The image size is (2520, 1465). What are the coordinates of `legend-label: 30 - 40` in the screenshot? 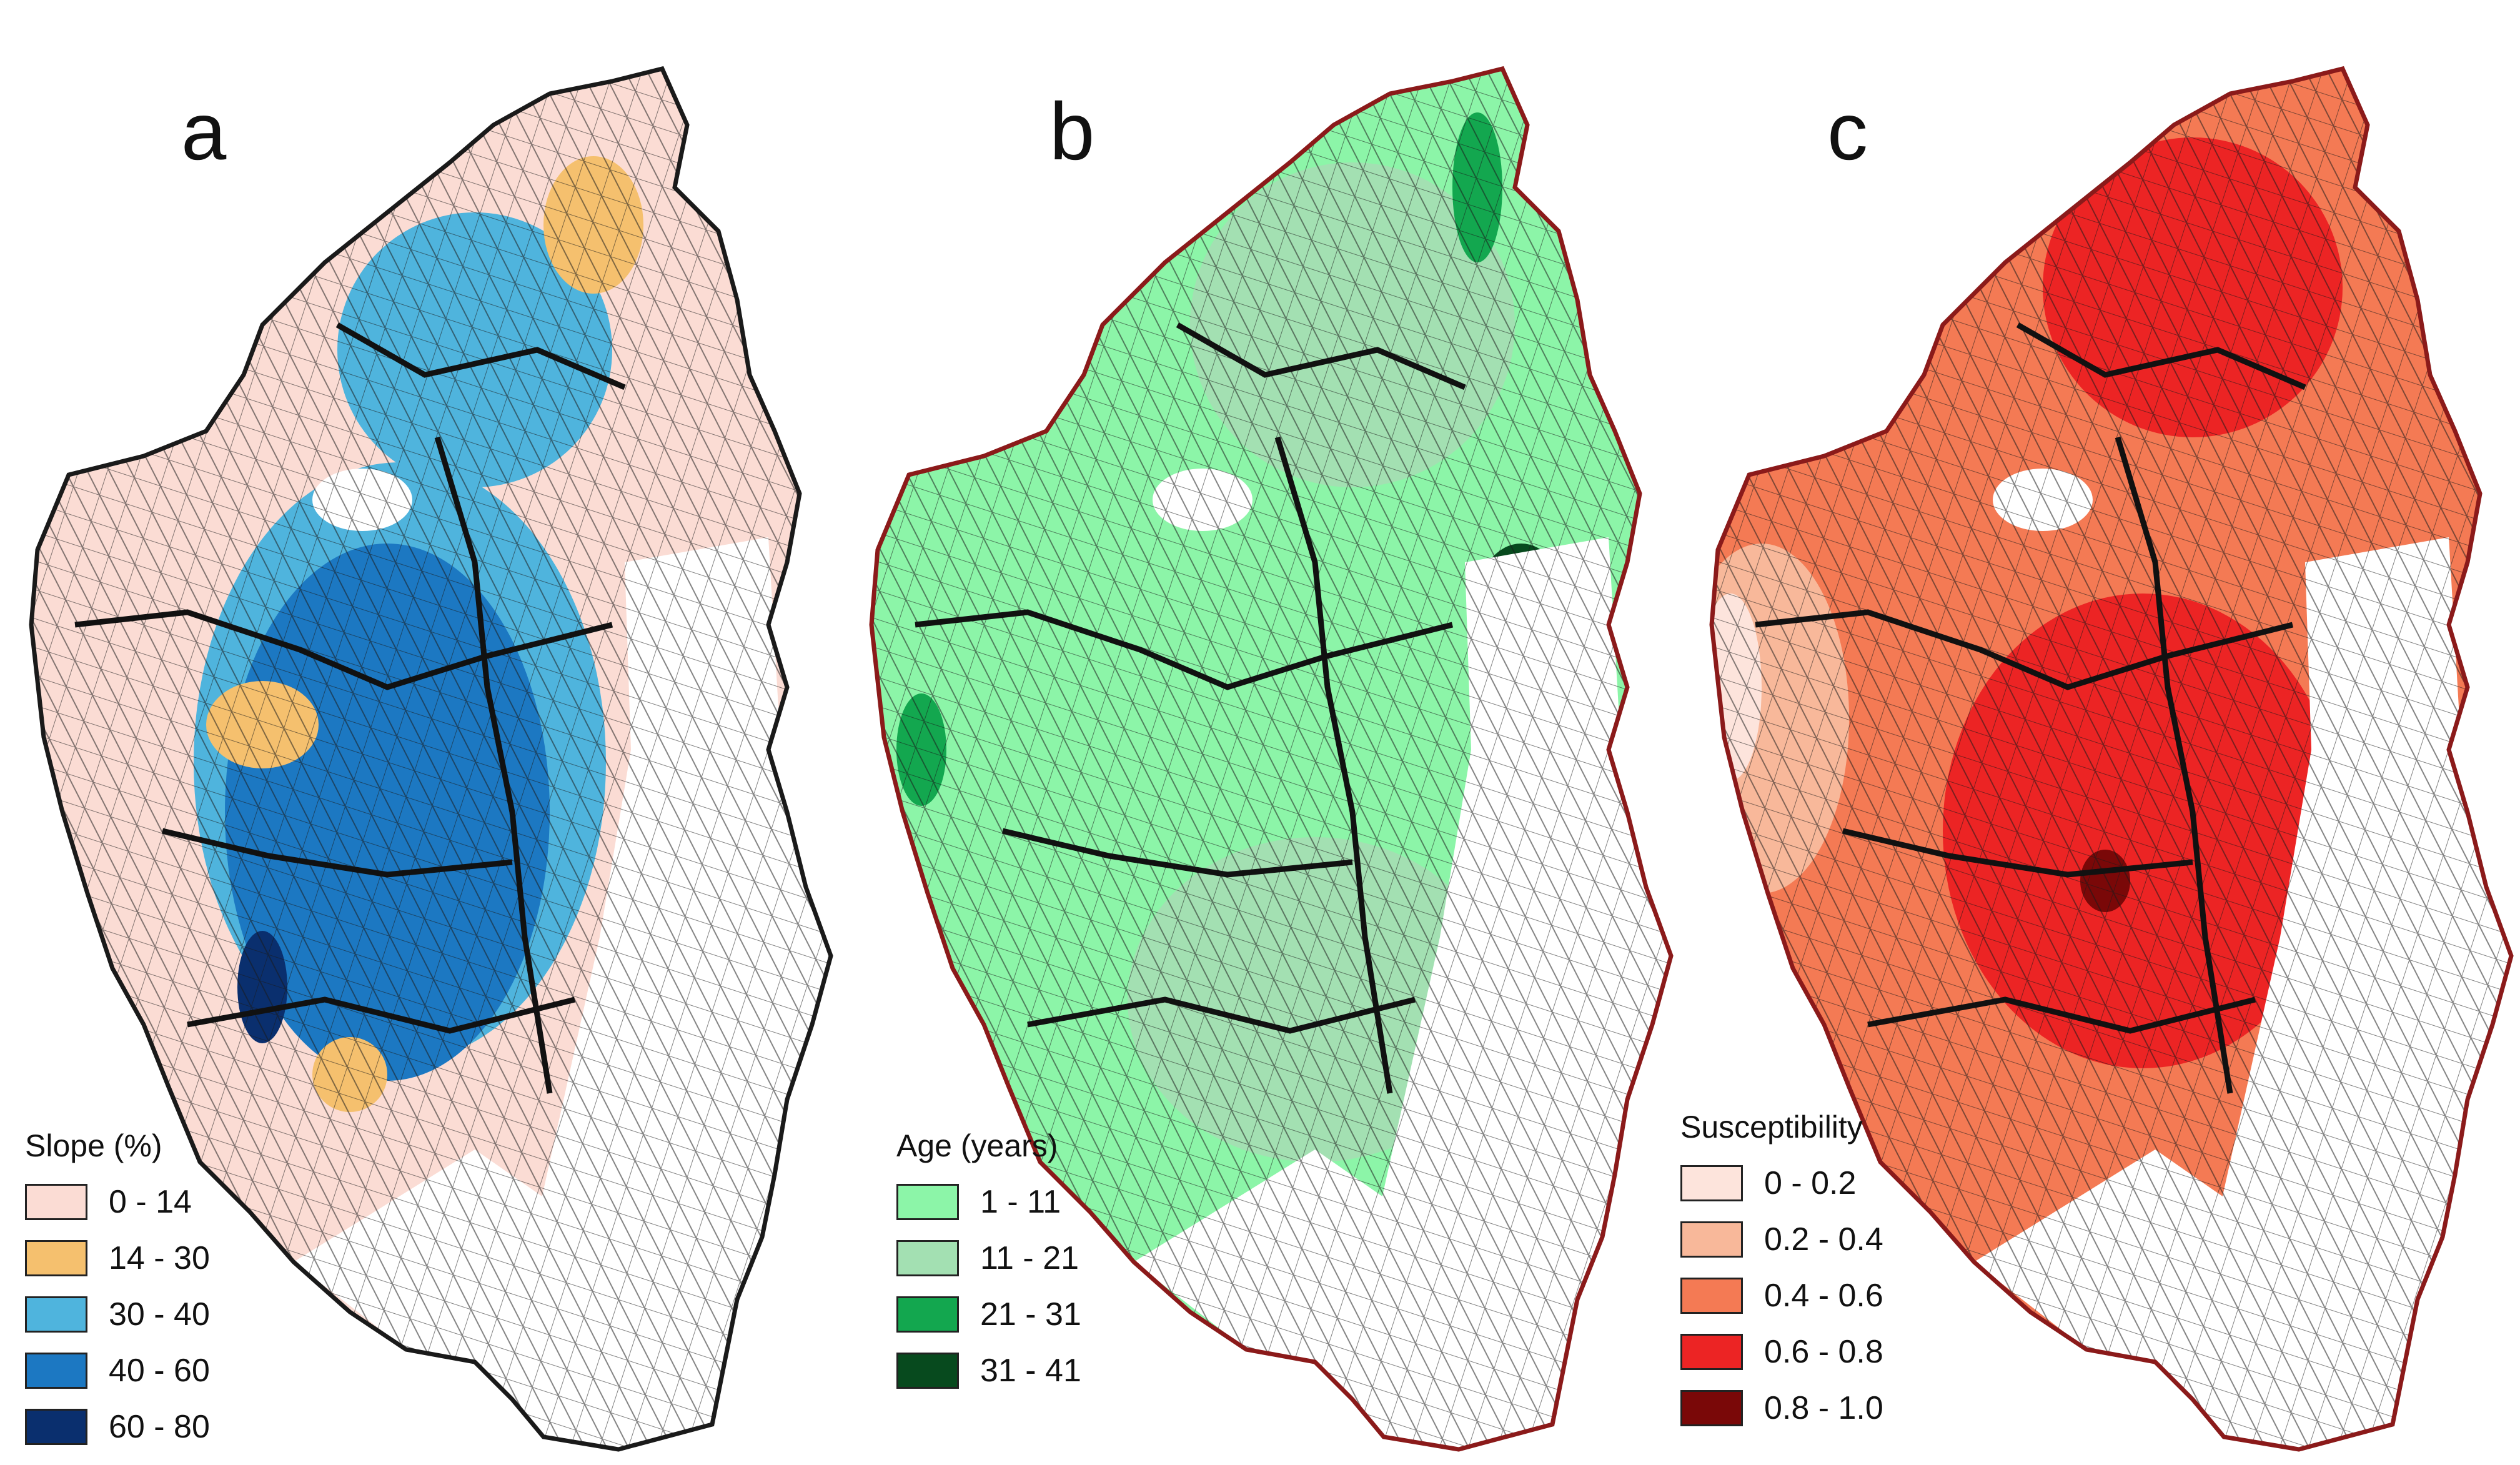 It's located at (159, 1314).